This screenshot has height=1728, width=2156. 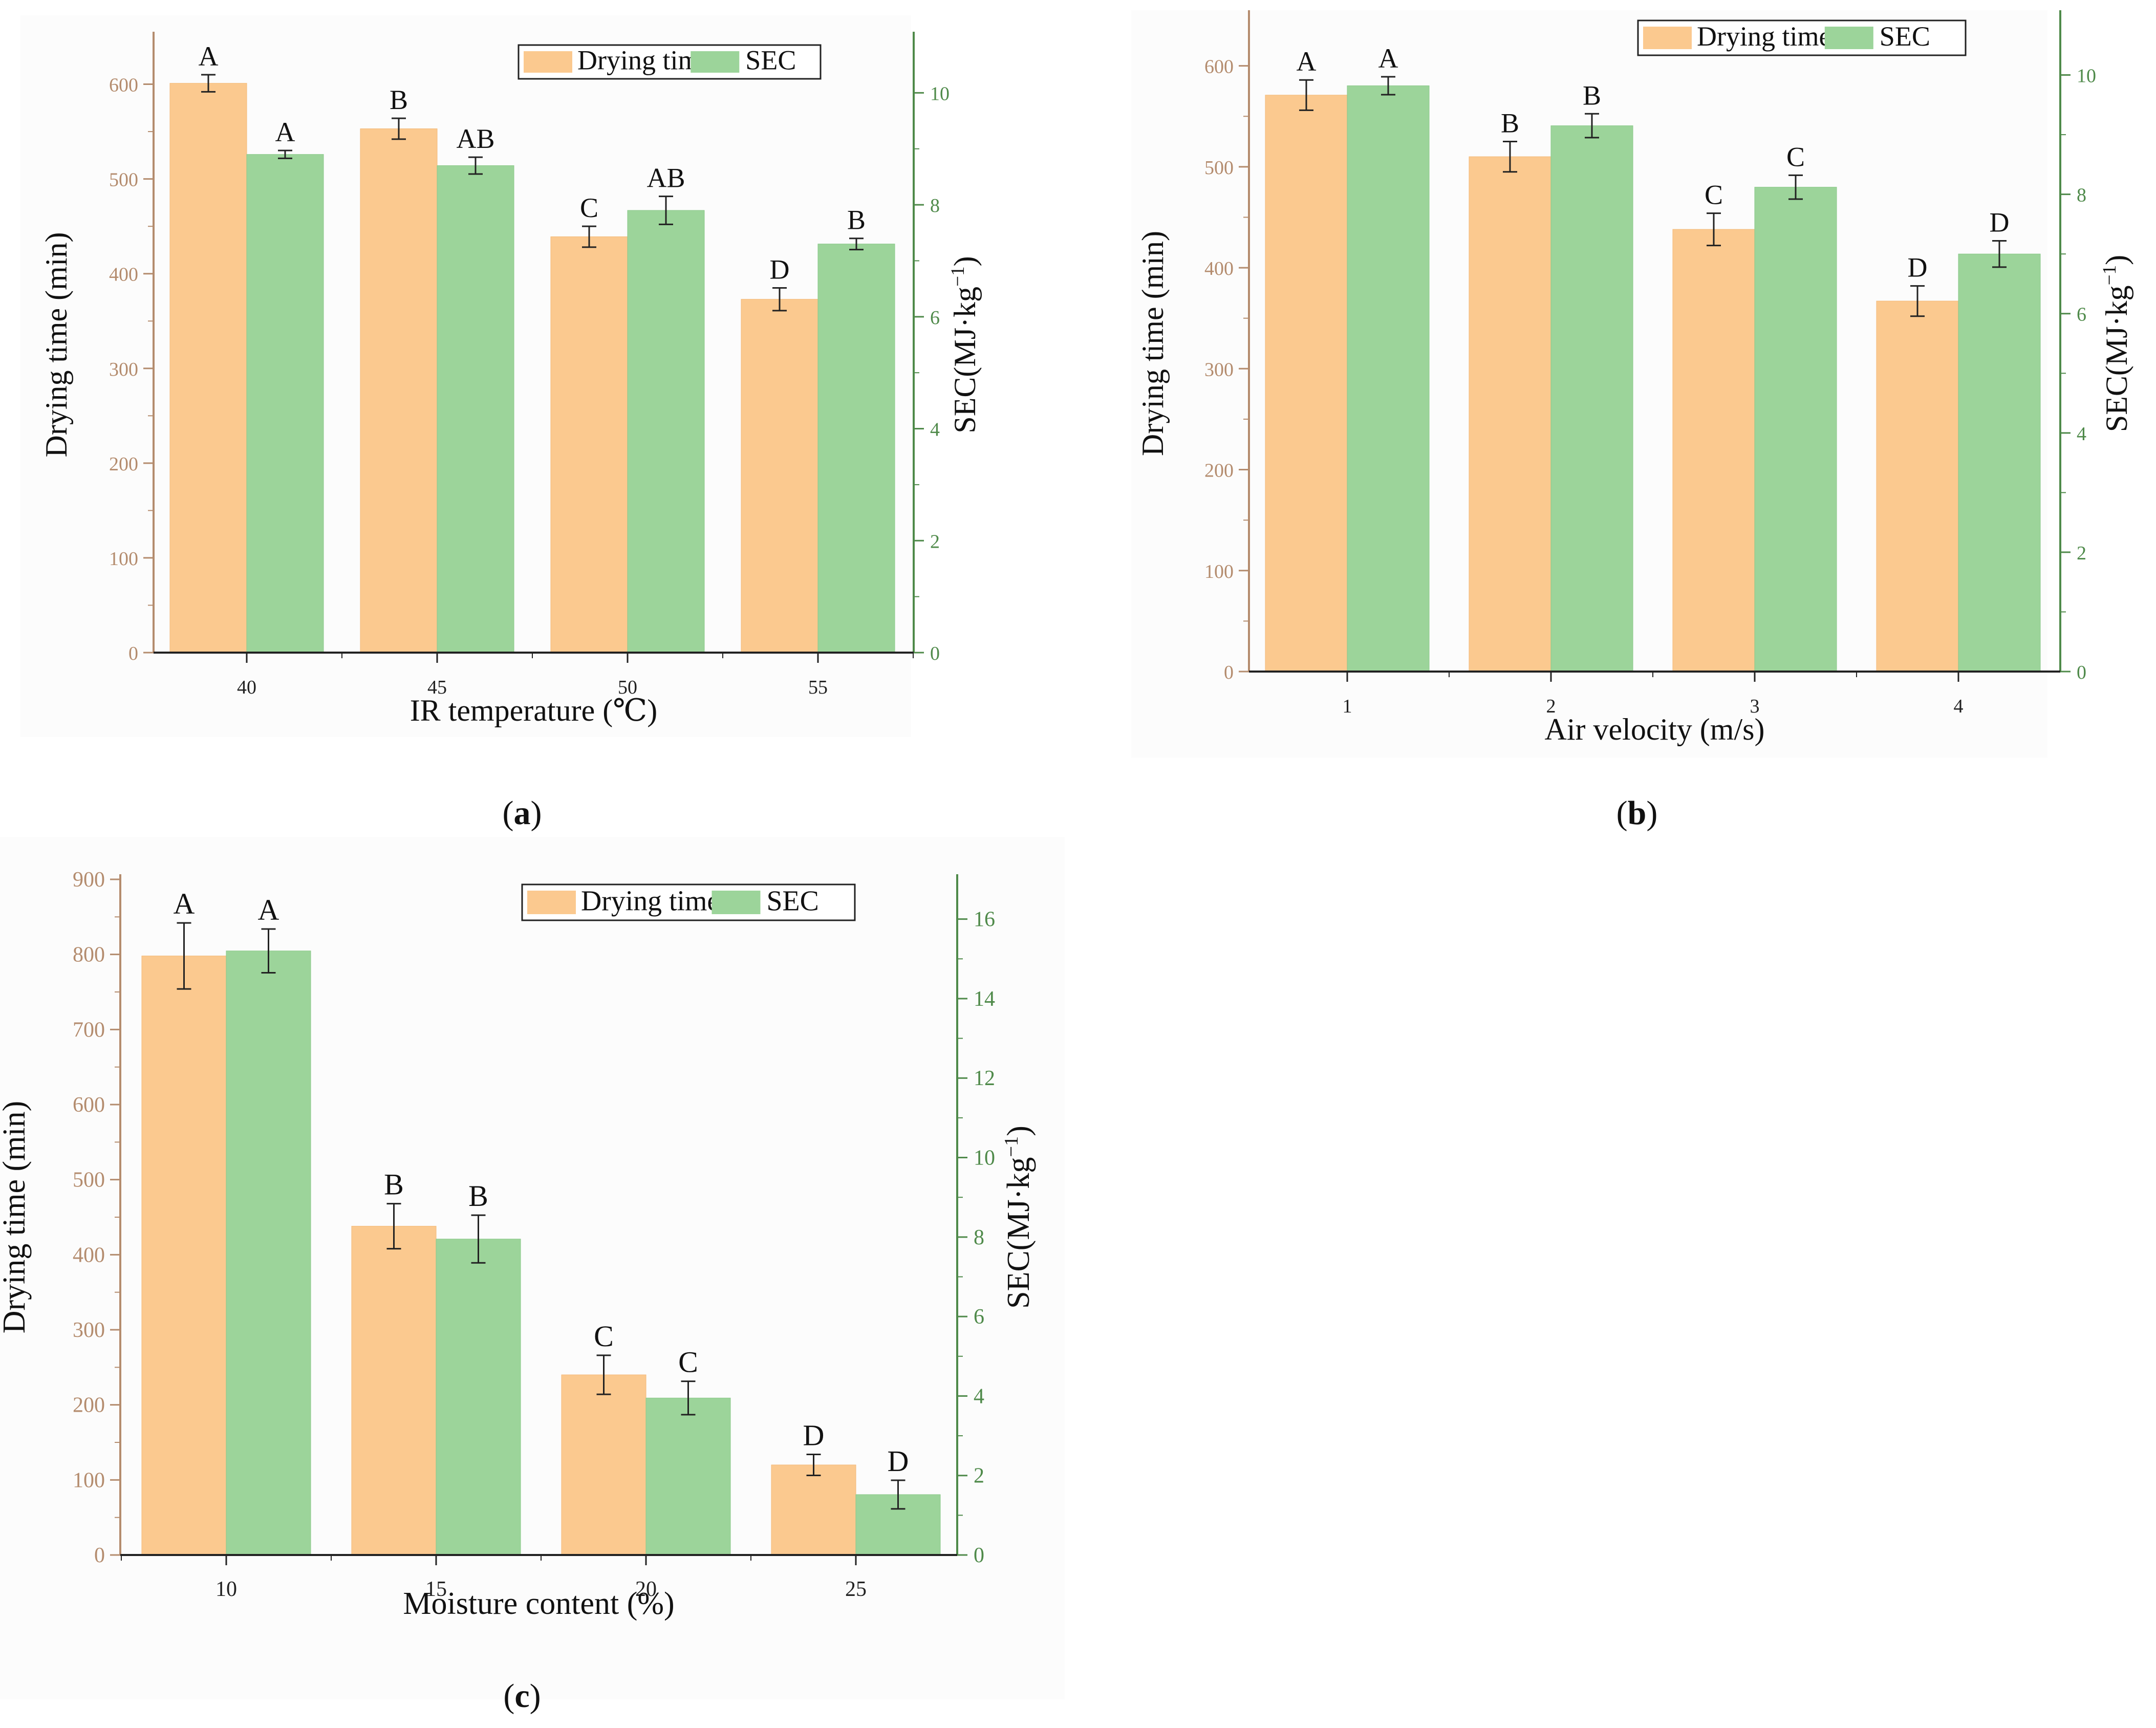 I want to click on y-axis-label: Drying time (min), so click(x=1153, y=343).